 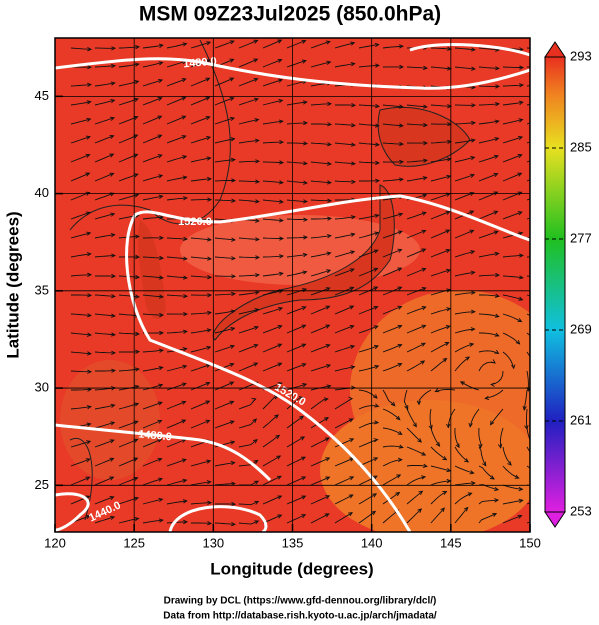 I want to click on colorbar-tick-label: 253, so click(x=581, y=510).